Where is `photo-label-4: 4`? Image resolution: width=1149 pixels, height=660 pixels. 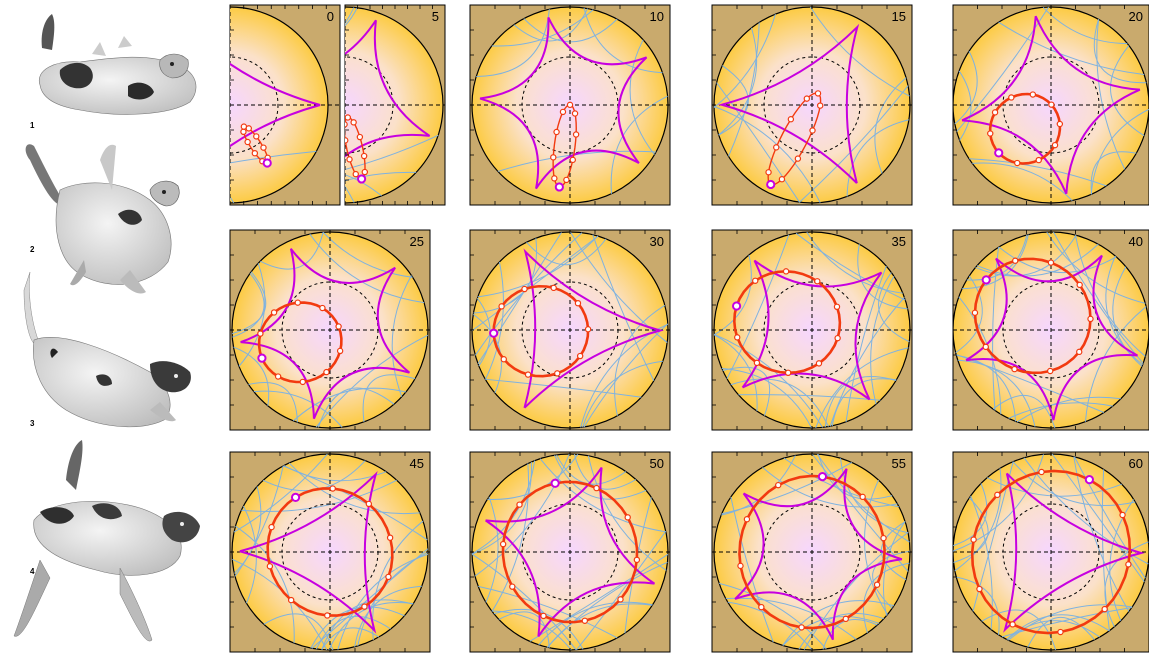 photo-label-4: 4 is located at coordinates (32, 571).